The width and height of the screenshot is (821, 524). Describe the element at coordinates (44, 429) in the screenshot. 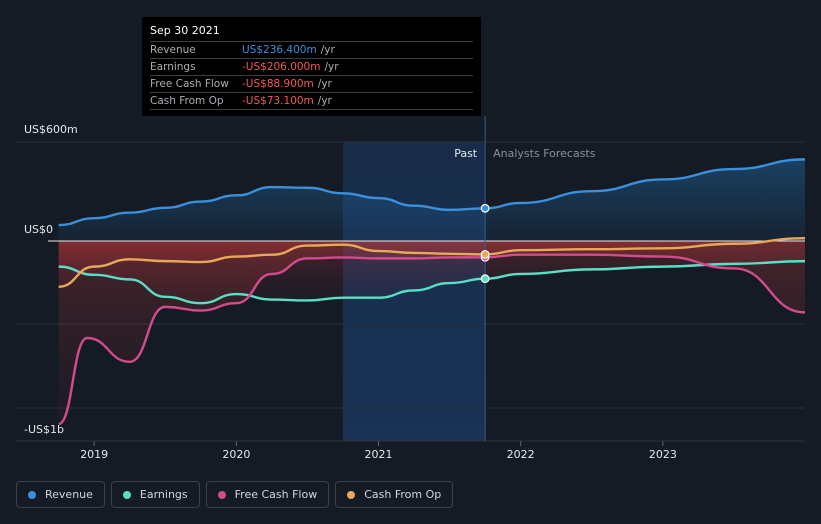

I see `y-axis-label-bottom: -US$1b` at that location.